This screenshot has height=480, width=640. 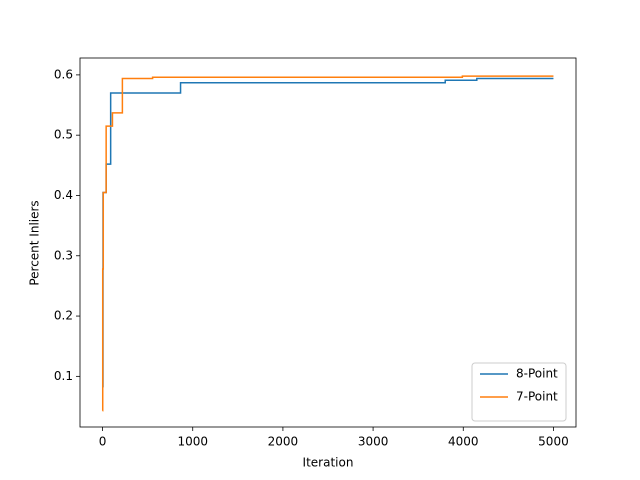 I want to click on y-tick-label: 0.3, so click(x=63, y=255).